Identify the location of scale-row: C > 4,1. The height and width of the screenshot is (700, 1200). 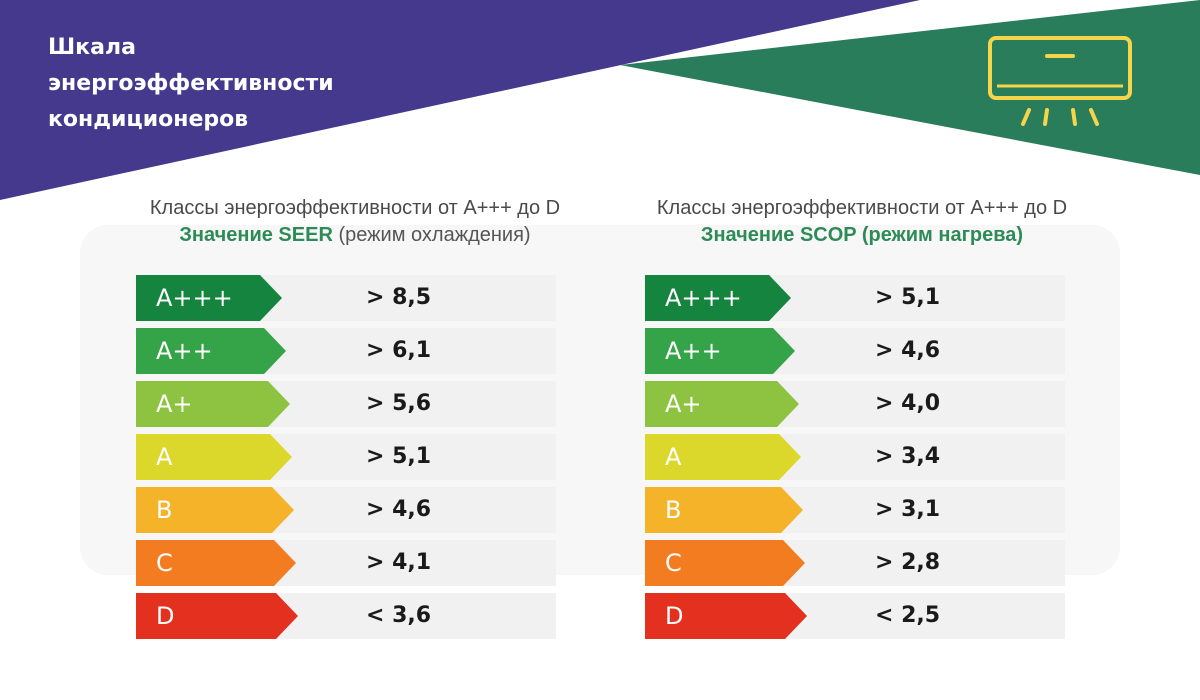
(346, 563).